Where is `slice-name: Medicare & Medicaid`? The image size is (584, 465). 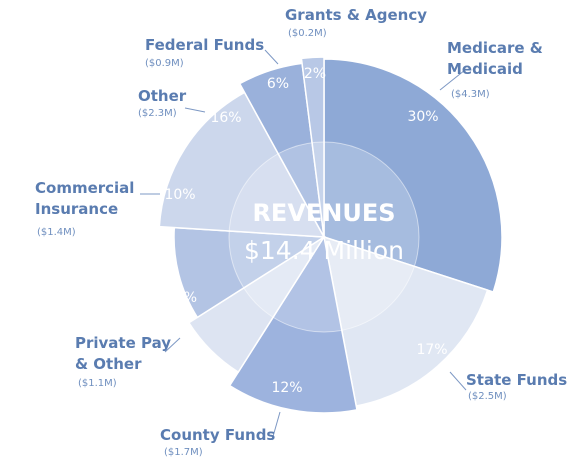
slice-name: Medicare & Medicaid is located at coordinates (495, 58).